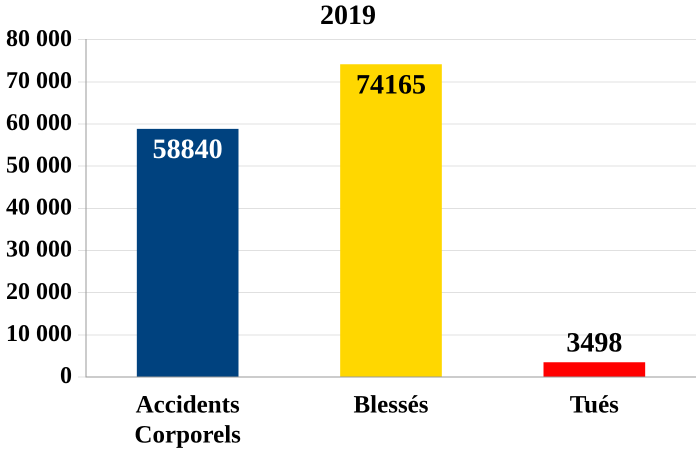  I want to click on data-label: 58840, so click(187, 150).